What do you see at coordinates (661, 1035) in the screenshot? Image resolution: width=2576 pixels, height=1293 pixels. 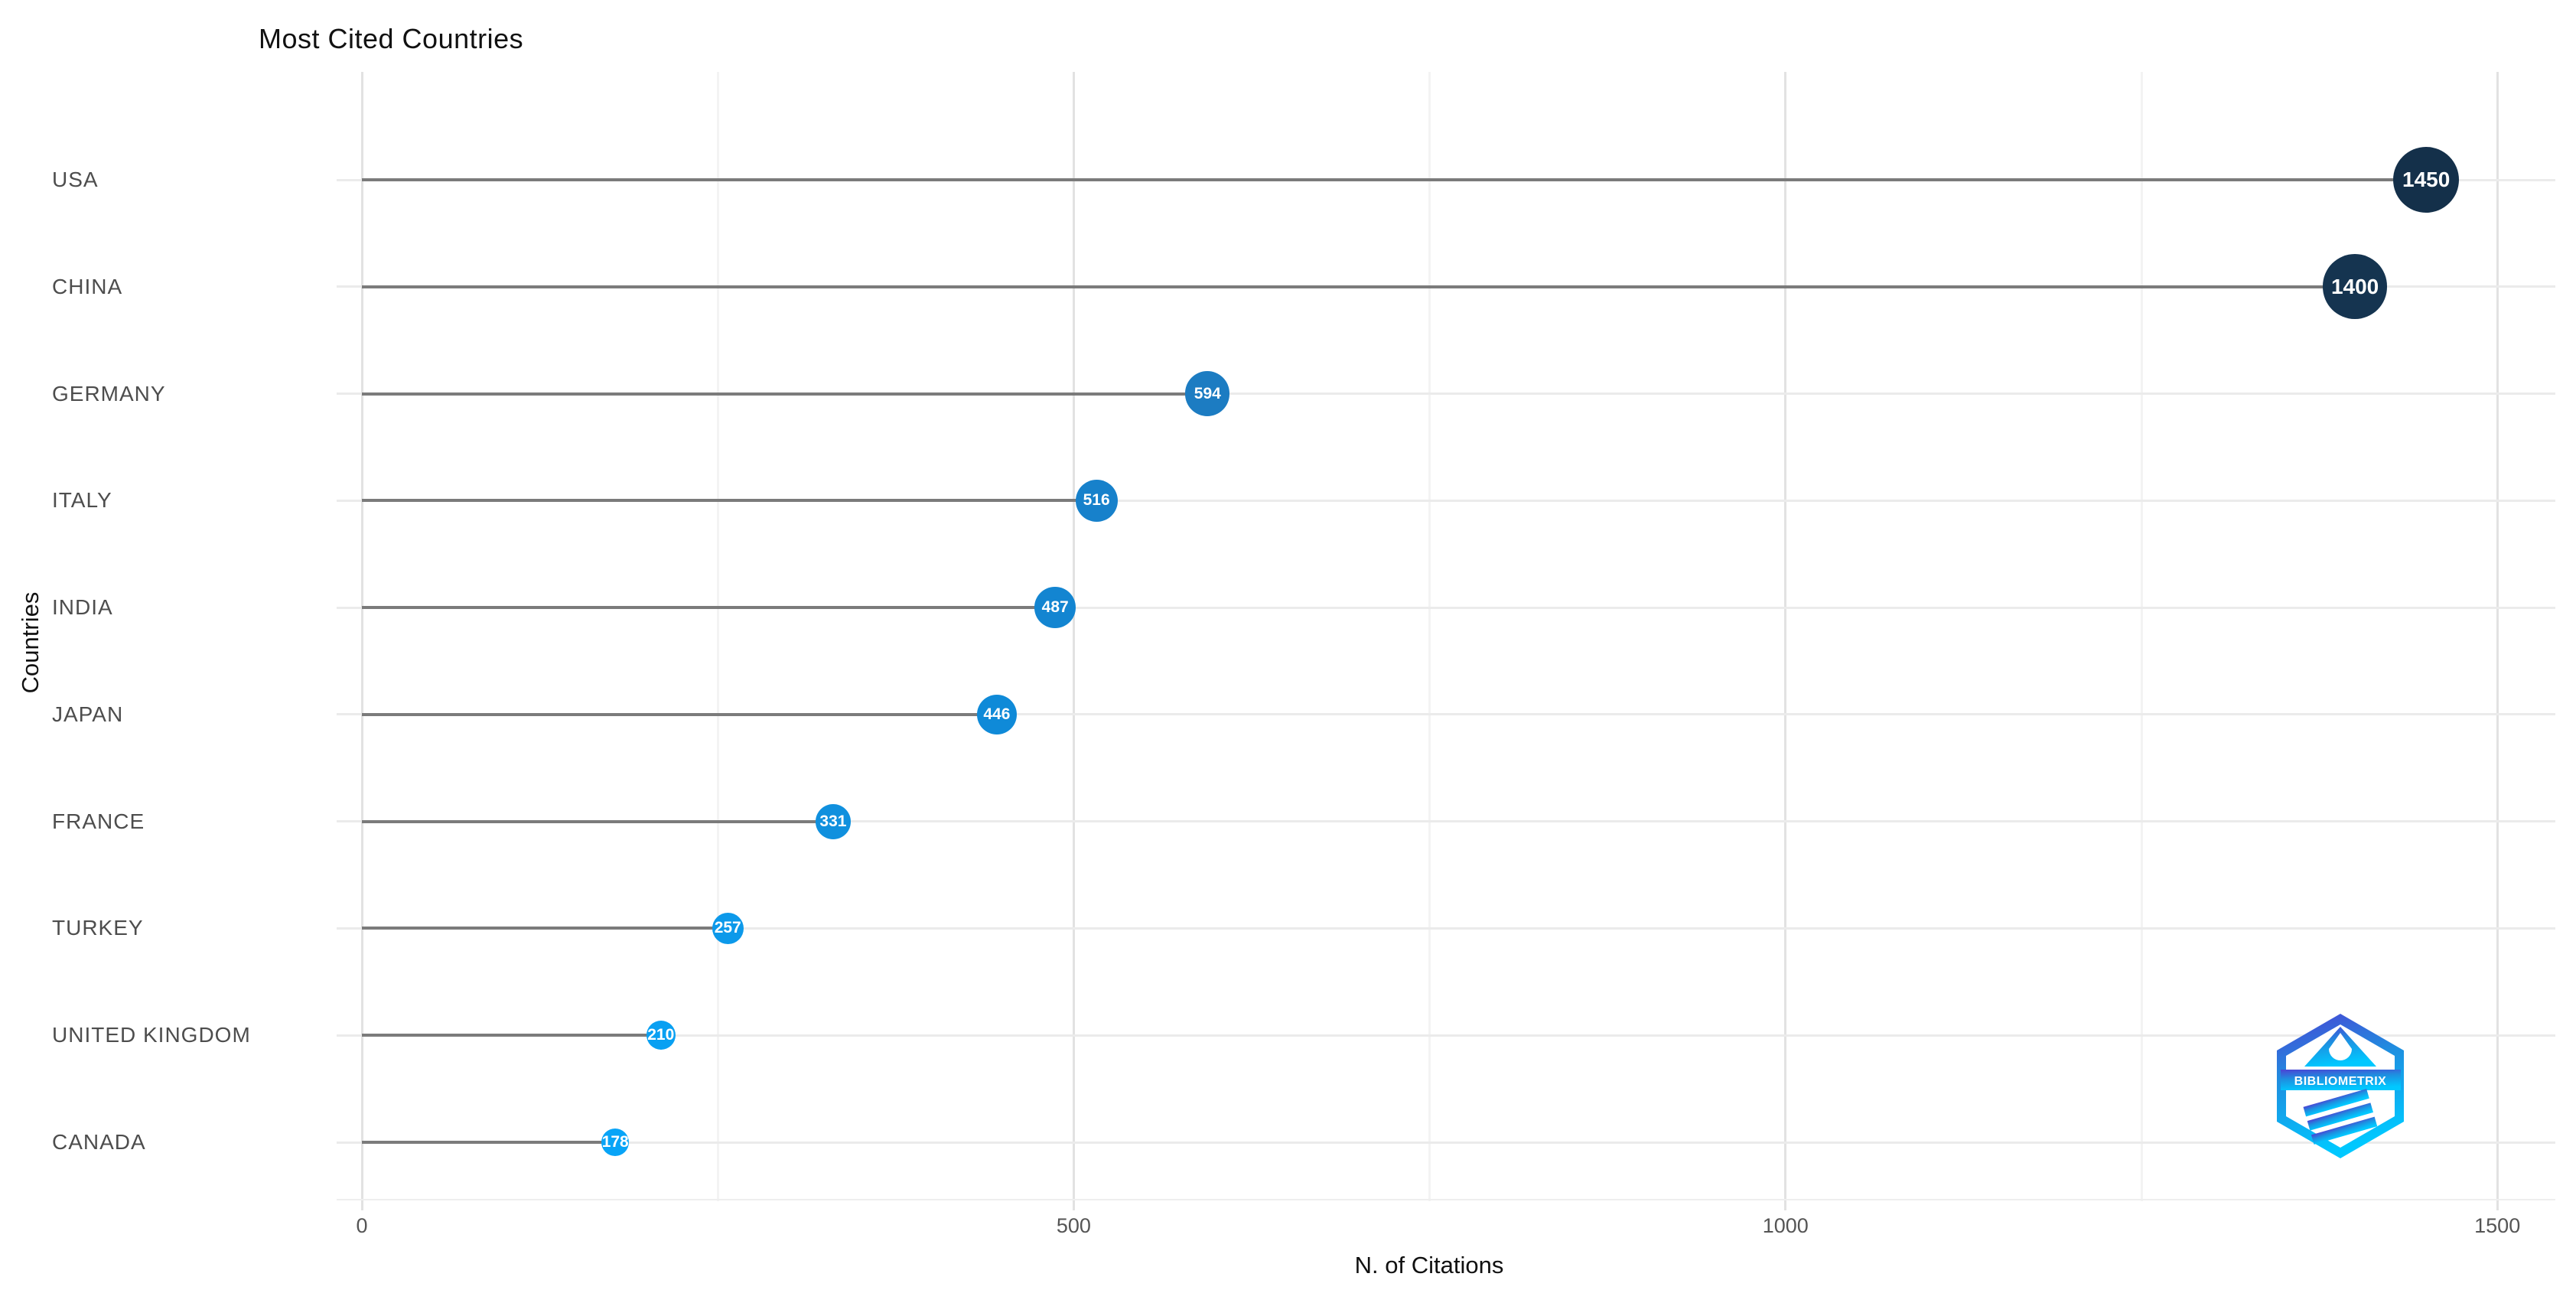 I see `data-point-united-kingdom: 210` at bounding box center [661, 1035].